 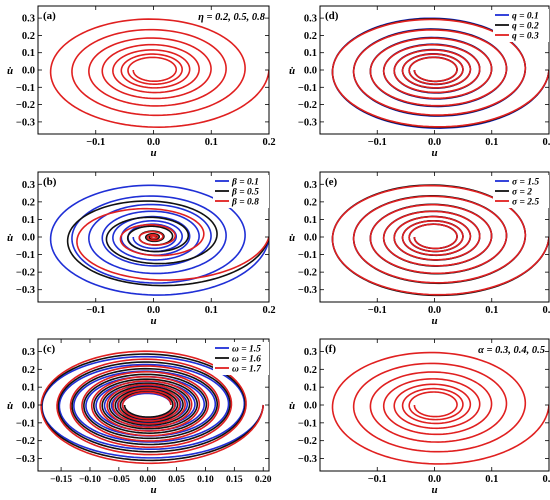 What do you see at coordinates (511, 350) in the screenshot?
I see `parameter-annotation: α = 0.3, 0.4, 0.5` at bounding box center [511, 350].